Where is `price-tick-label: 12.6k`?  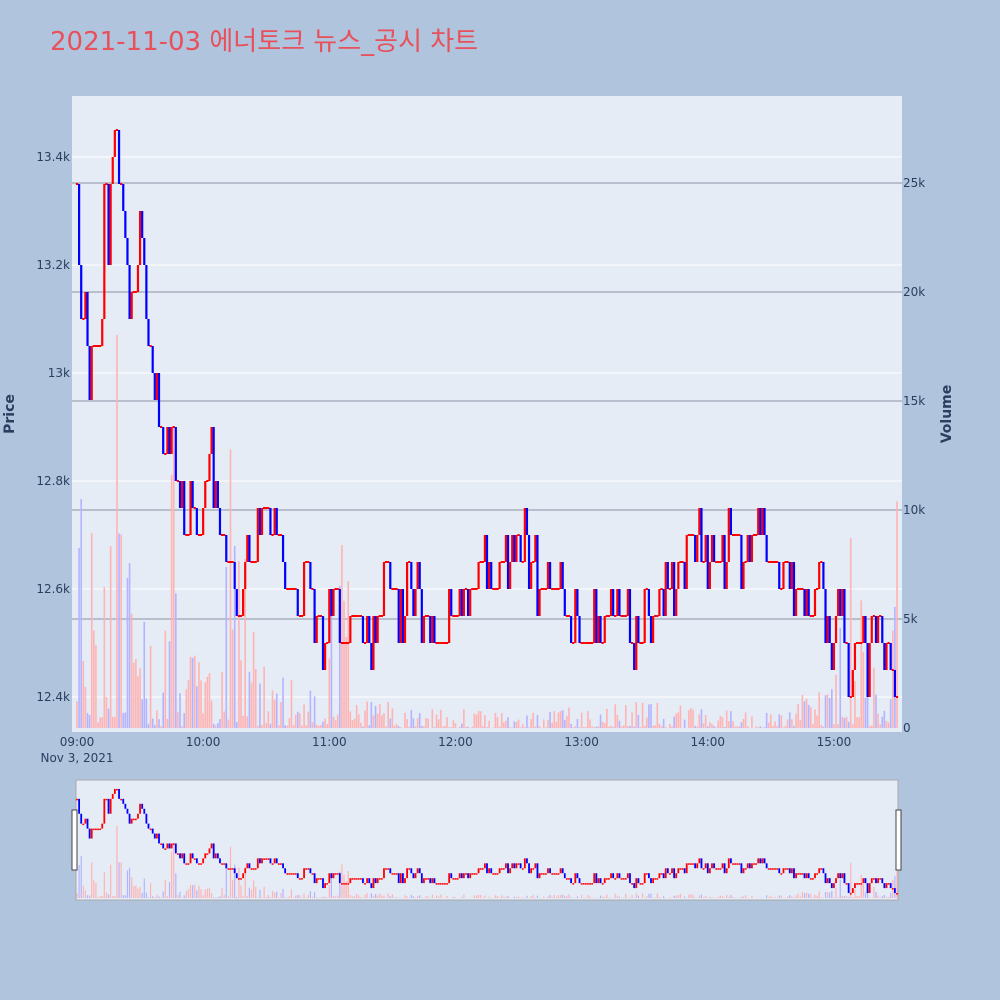 price-tick-label: 12.6k is located at coordinates (53, 589).